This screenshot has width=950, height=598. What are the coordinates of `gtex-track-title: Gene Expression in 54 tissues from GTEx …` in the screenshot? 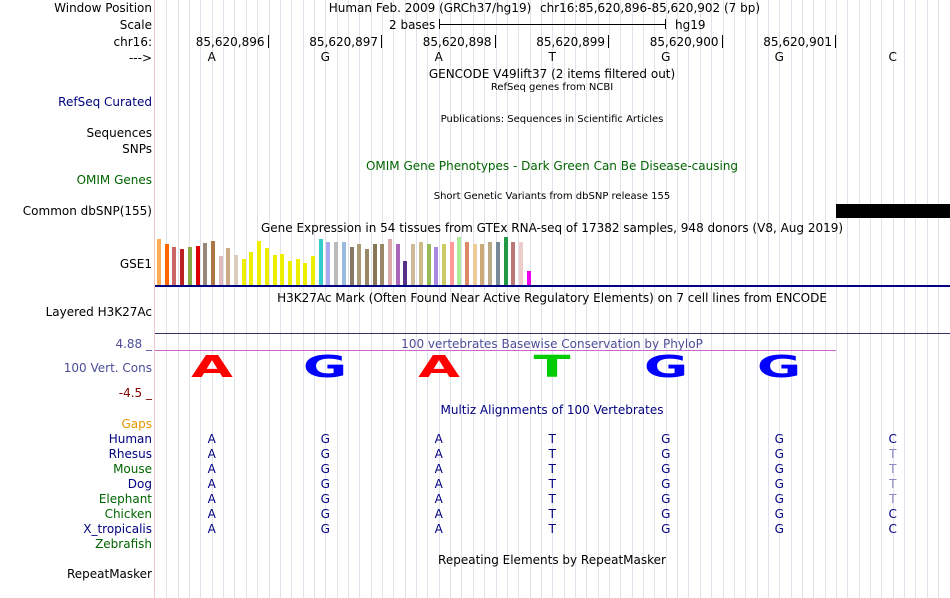 It's located at (552, 228).